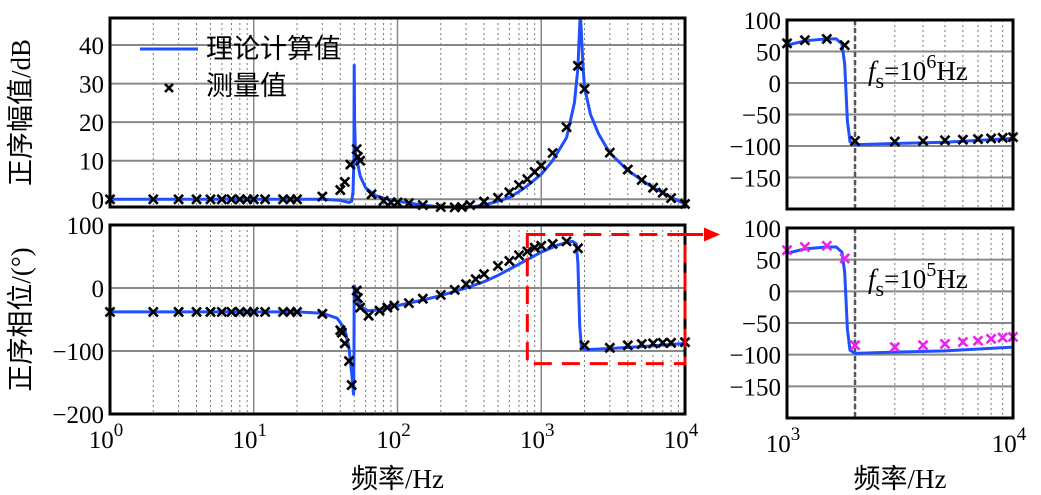  I want to click on sampling-frequency-label: fs=105Hz, so click(918, 280).